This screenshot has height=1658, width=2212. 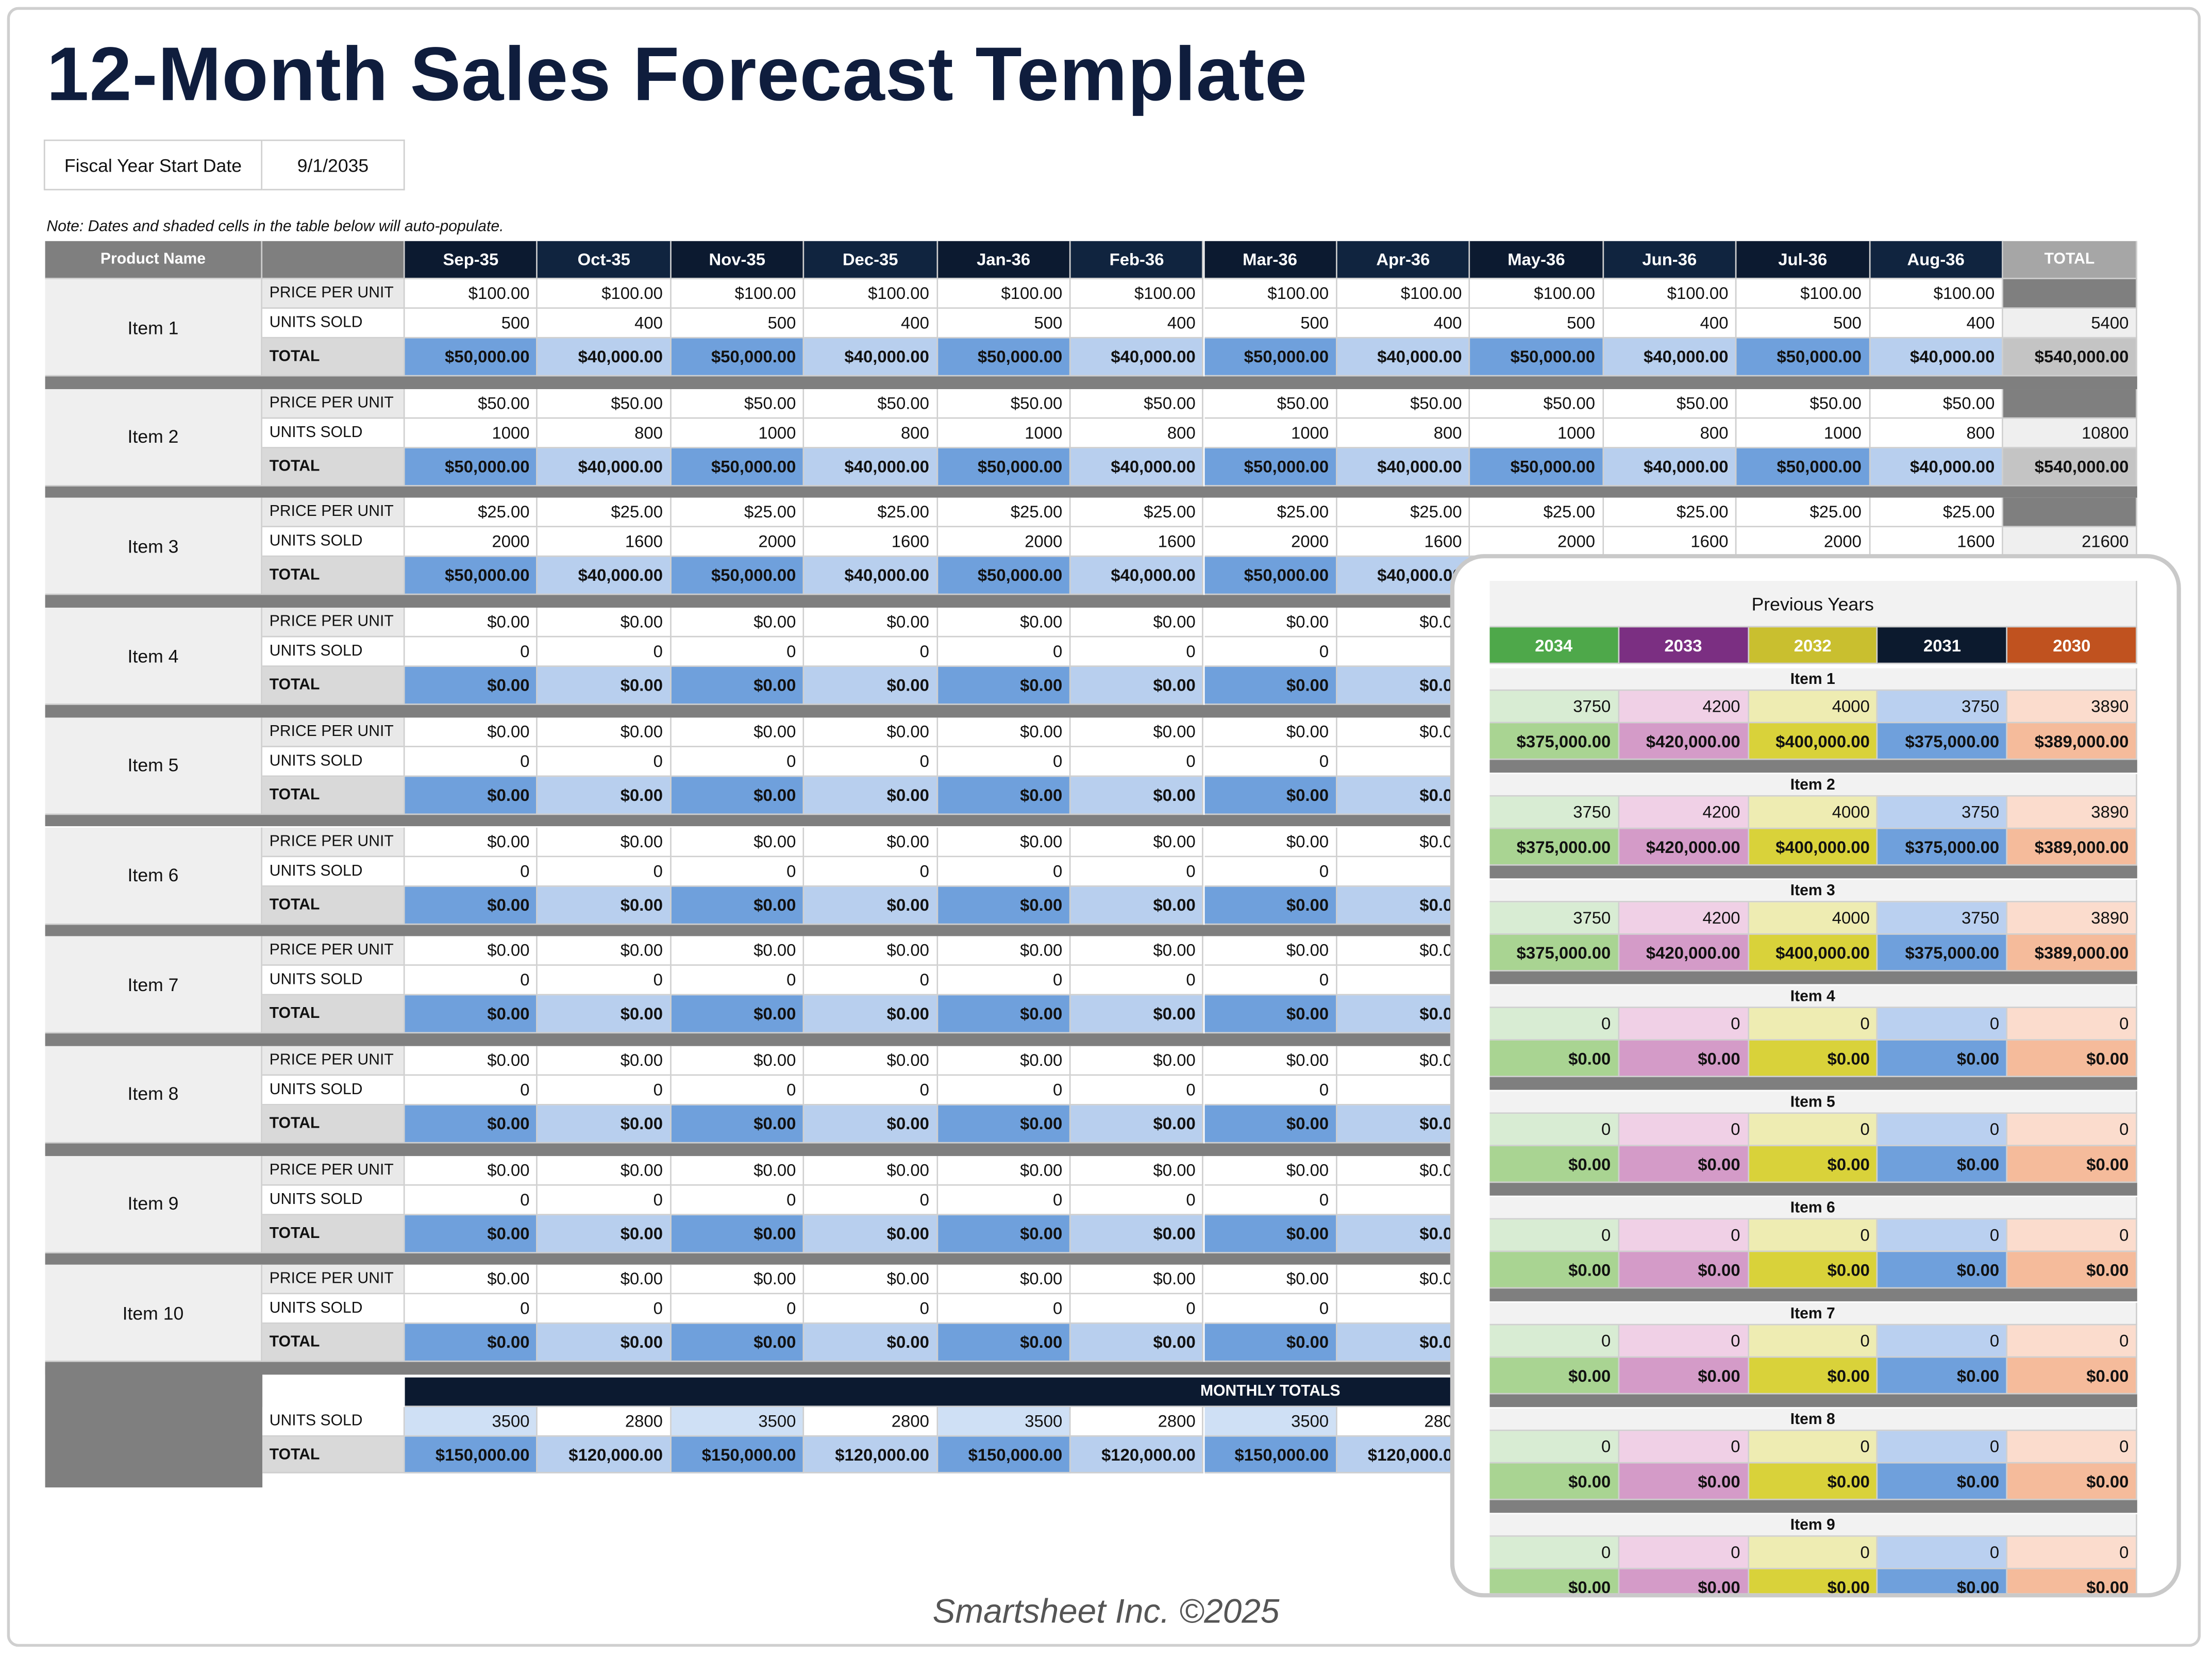 I want to click on month-header: Mar-36, so click(x=1270, y=260).